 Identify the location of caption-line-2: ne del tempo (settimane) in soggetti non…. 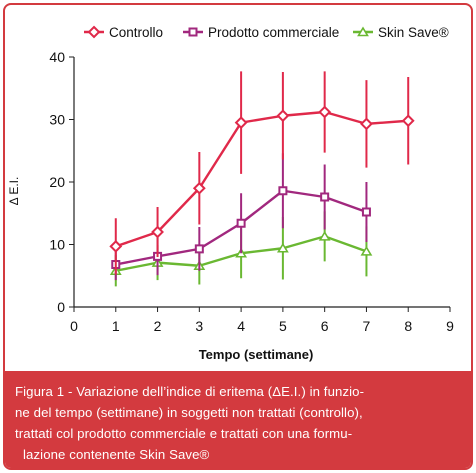
(189, 412).